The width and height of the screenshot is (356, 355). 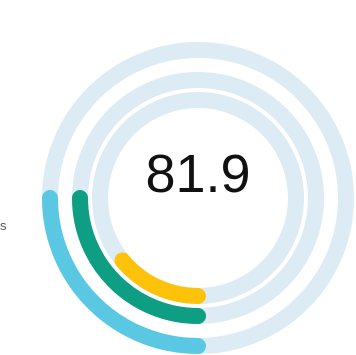 I want to click on side-label-fragment: s, so click(x=3, y=225).